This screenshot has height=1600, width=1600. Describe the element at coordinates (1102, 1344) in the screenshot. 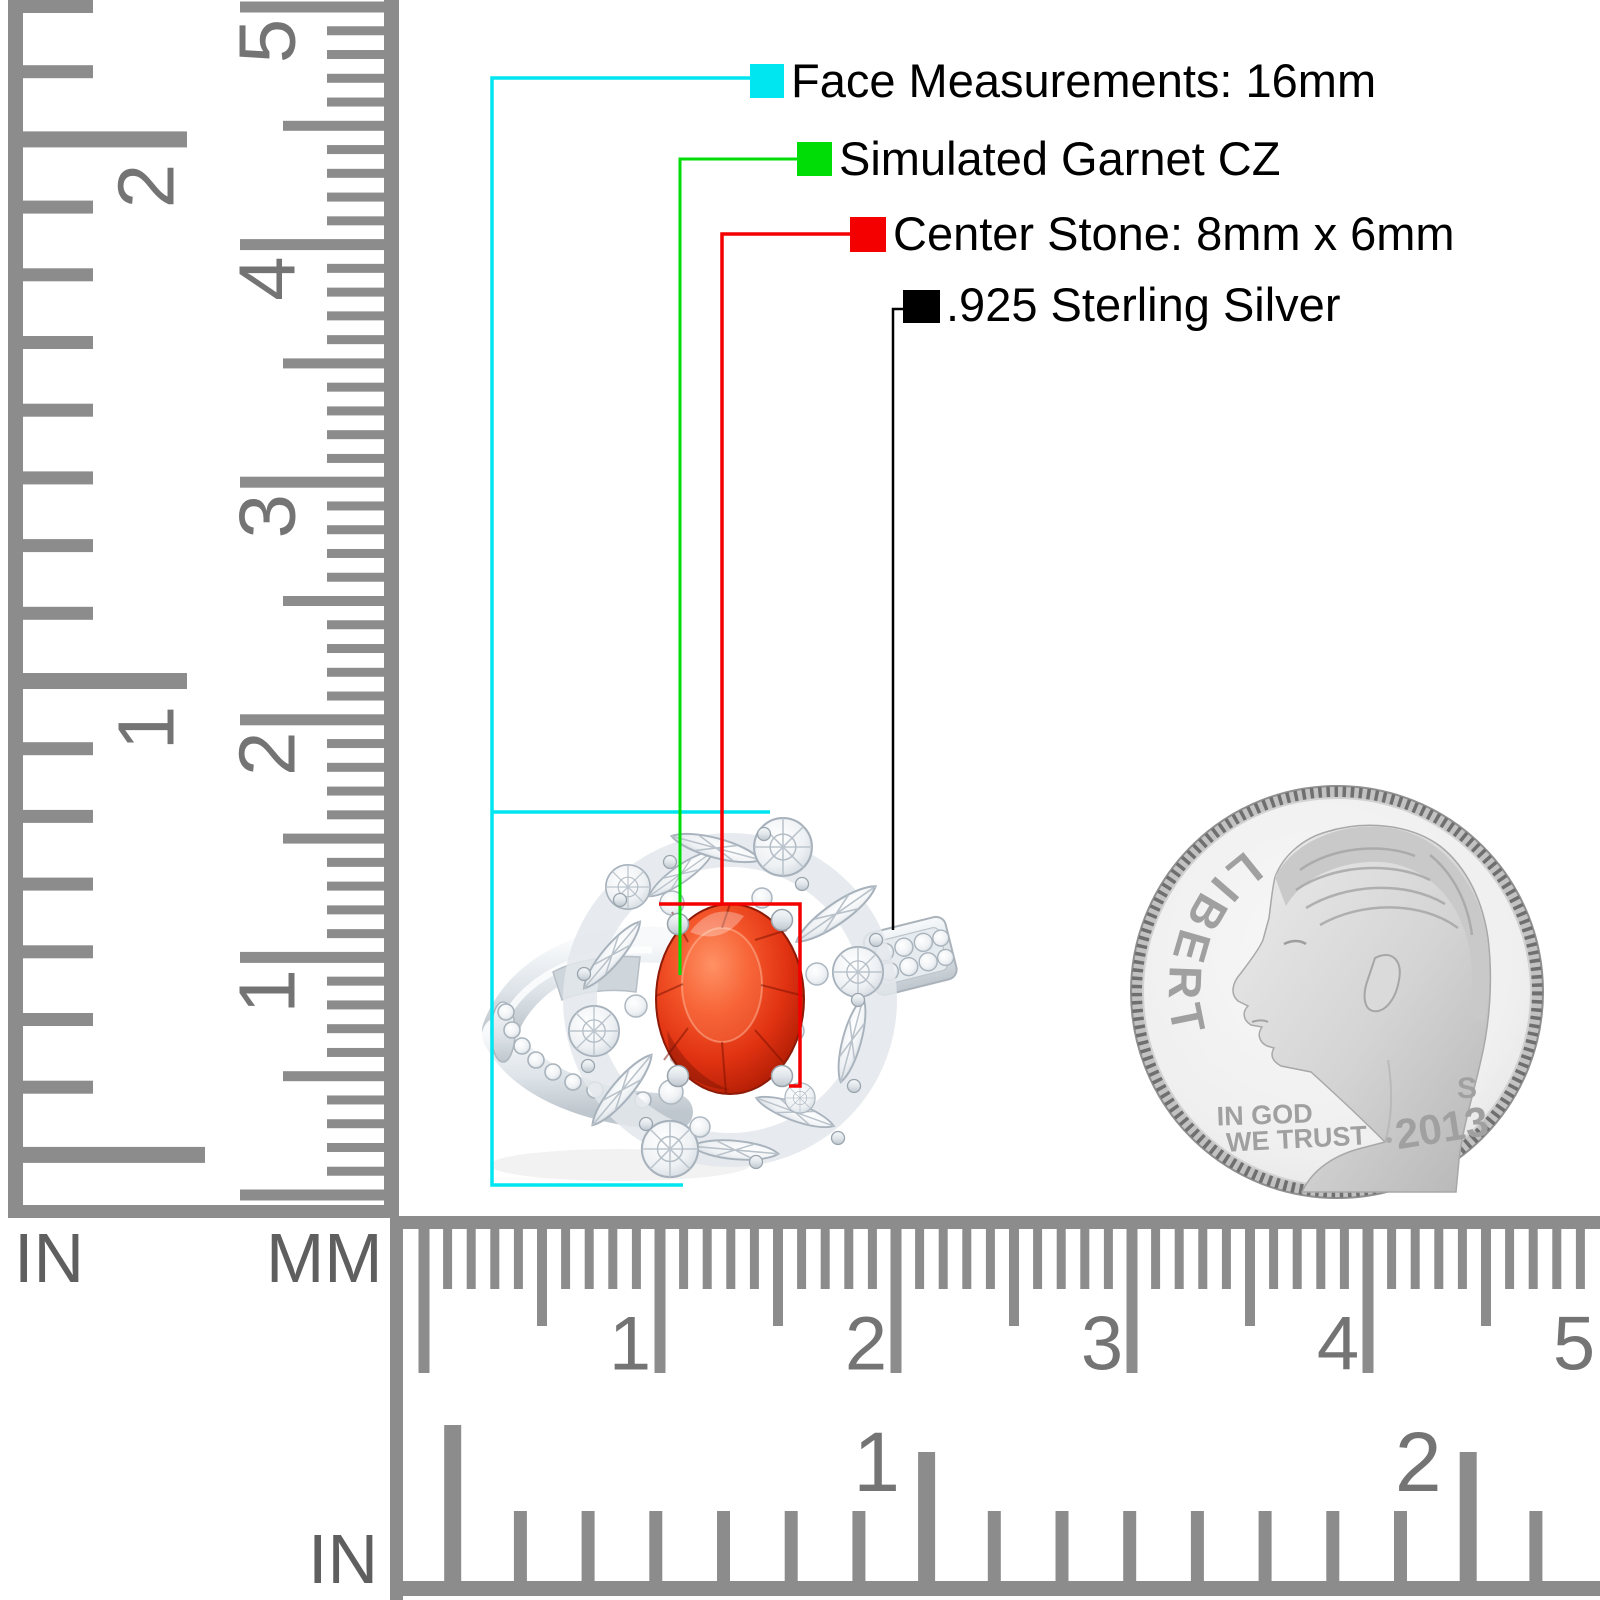

I see `ruler-number: 3` at that location.